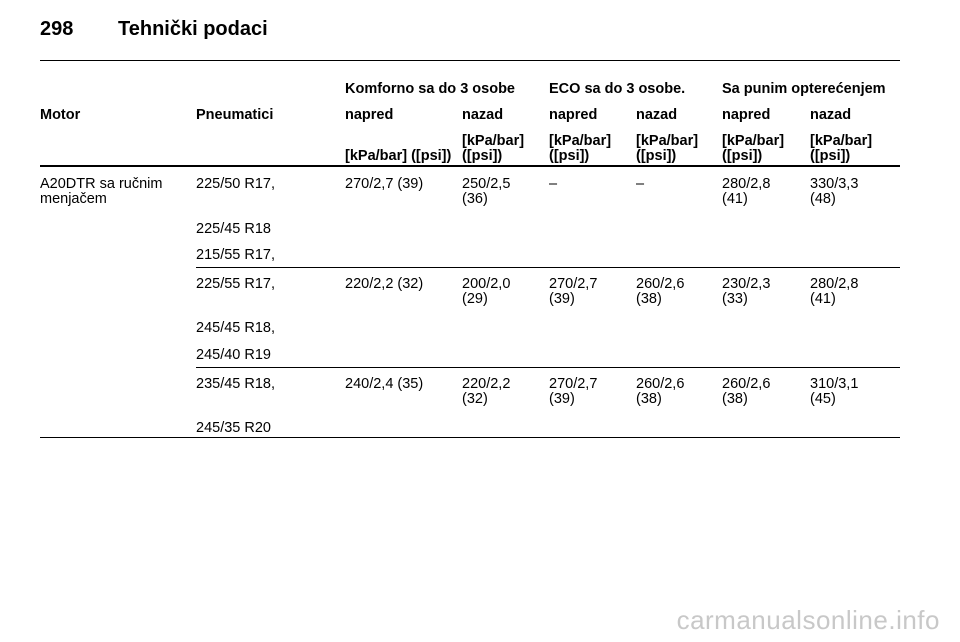 The image size is (960, 642). I want to click on watermark: carmanualsonline.info, so click(808, 620).